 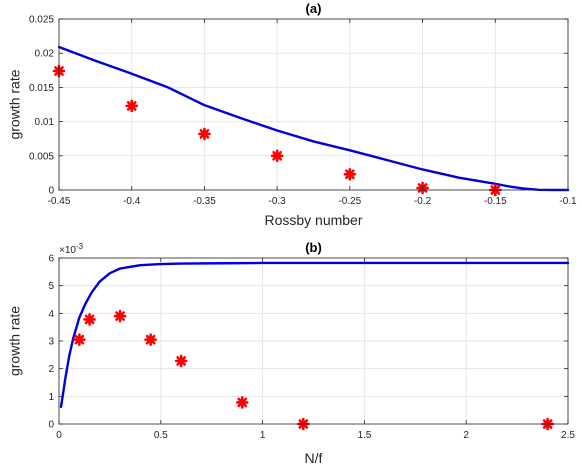 What do you see at coordinates (349, 201) in the screenshot?
I see `x-tick-label: -0.25` at bounding box center [349, 201].